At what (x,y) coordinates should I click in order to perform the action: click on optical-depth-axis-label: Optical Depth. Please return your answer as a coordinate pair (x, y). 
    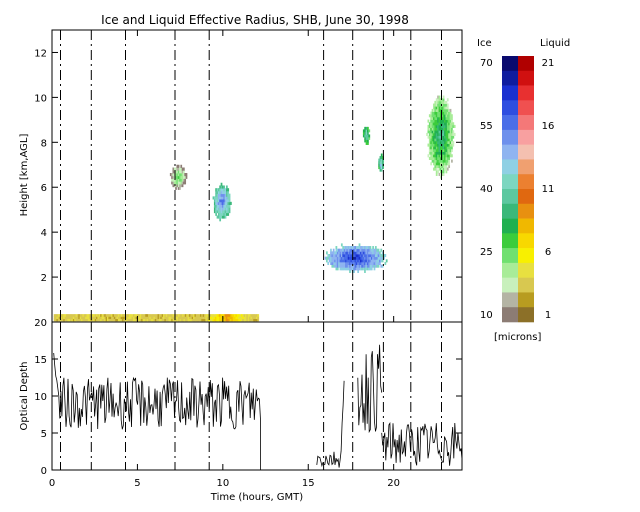
    Looking at the image, I should click on (24, 396).